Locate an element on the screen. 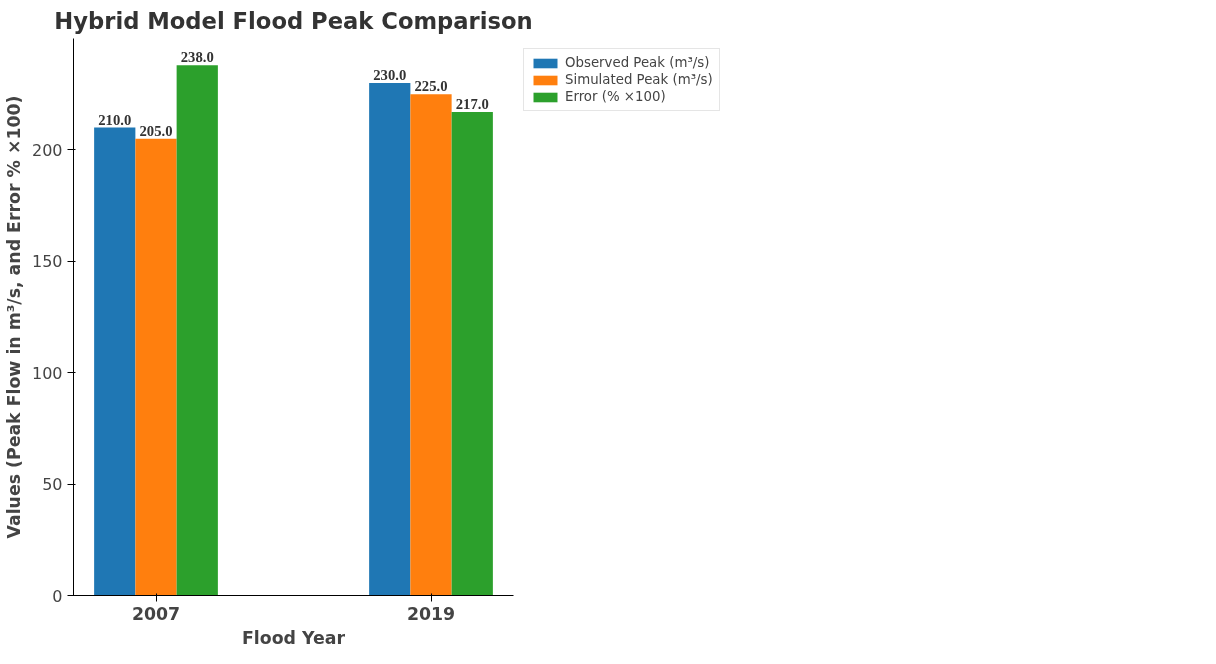 The width and height of the screenshot is (1216, 664). data-label: 210.0 is located at coordinates (115, 119).